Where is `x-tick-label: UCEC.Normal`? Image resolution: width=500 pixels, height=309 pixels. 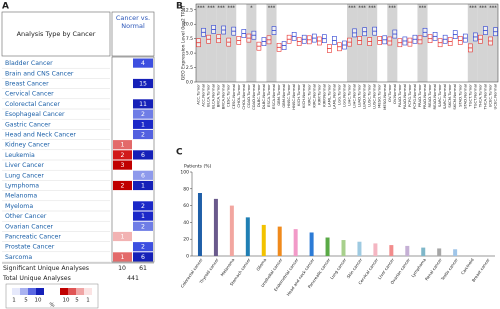 x-tick-label: UCEC.Normal is located at coordinates (494, 96).